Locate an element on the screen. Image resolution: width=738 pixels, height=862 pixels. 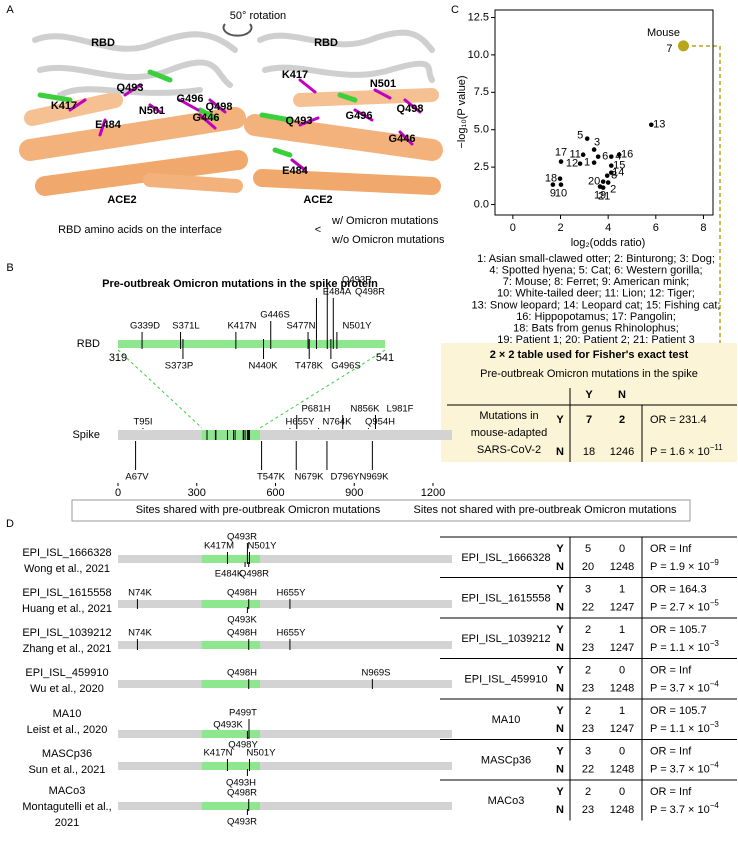
point-label: 17 is located at coordinates (561, 152).